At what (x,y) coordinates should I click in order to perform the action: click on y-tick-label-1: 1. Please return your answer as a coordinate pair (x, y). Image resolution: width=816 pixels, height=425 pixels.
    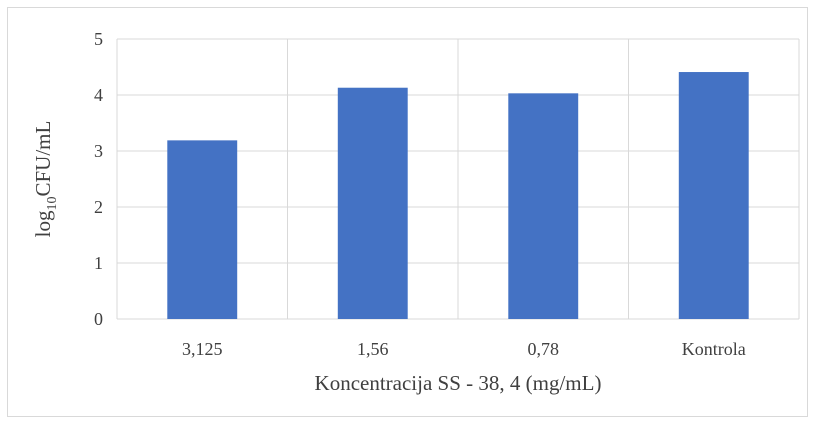
    Looking at the image, I should click on (98, 263).